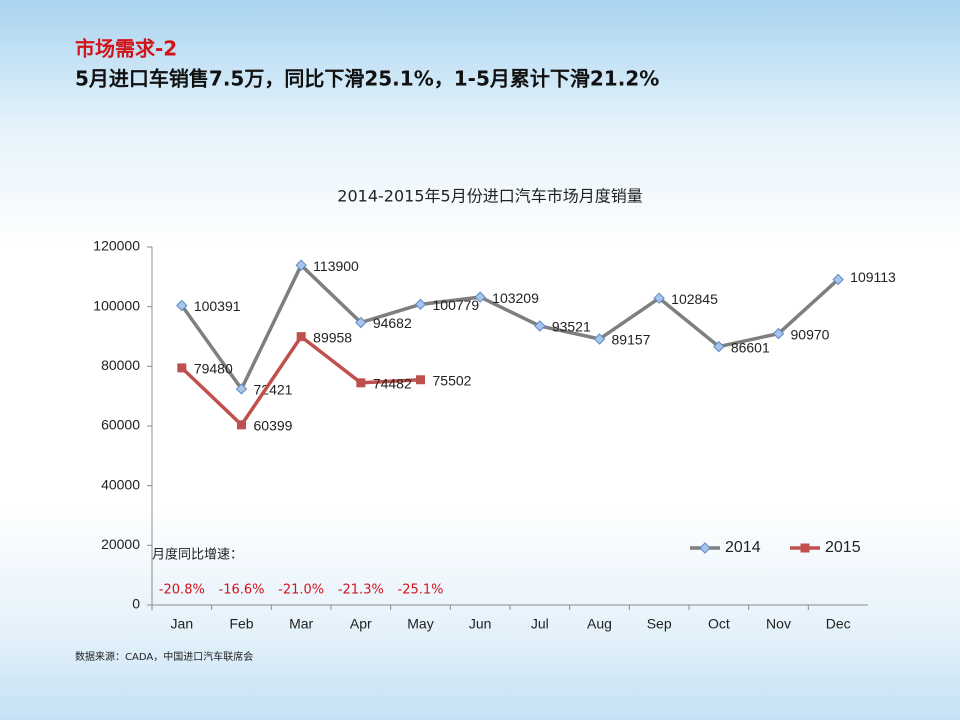 The height and width of the screenshot is (720, 960). What do you see at coordinates (116, 305) in the screenshot?
I see `y-tick-label: 100000` at bounding box center [116, 305].